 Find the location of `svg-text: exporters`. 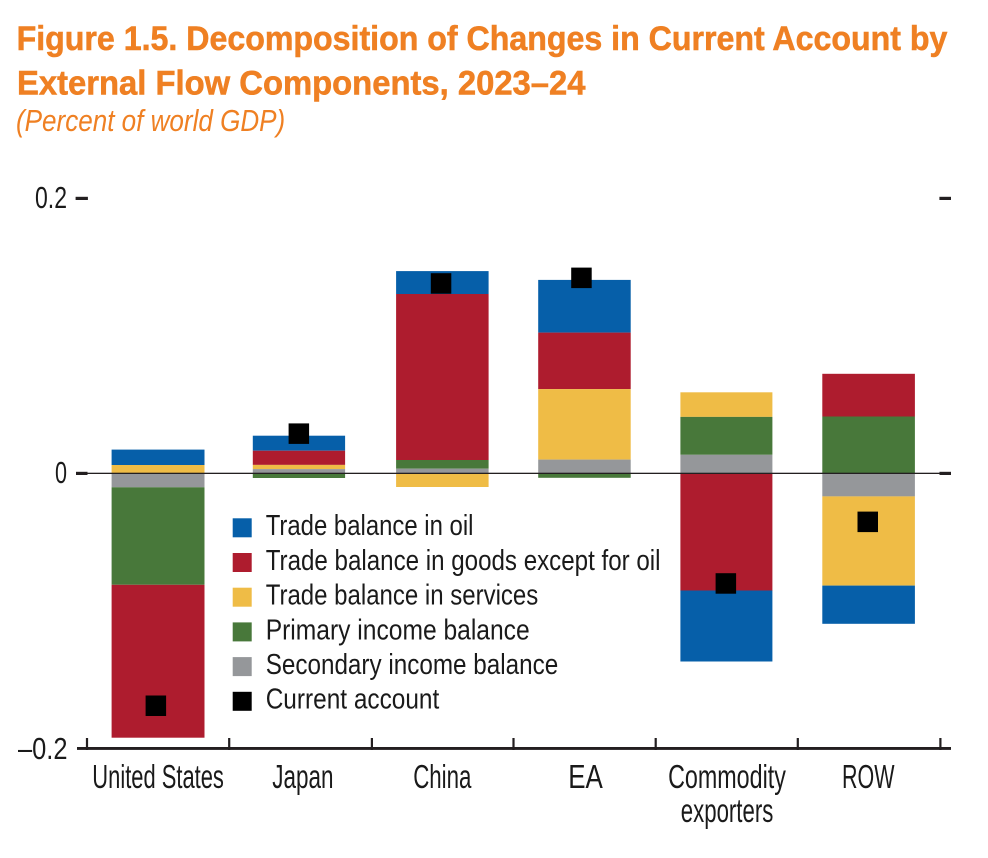

svg-text: exporters is located at coordinates (727, 811).